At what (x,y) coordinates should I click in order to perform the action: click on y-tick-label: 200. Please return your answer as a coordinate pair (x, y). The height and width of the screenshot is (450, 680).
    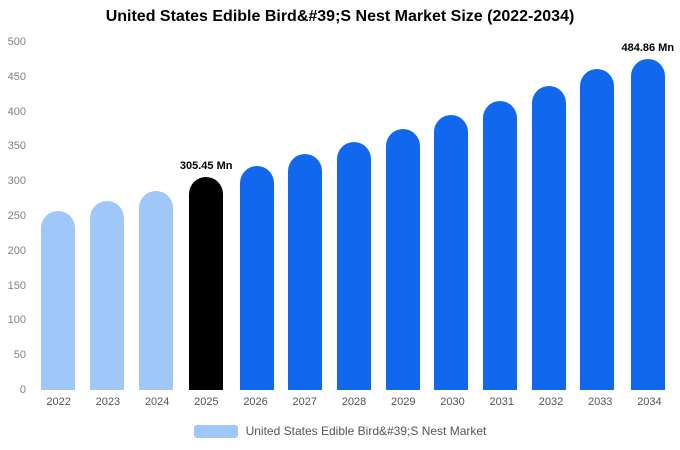
    Looking at the image, I should click on (16, 250).